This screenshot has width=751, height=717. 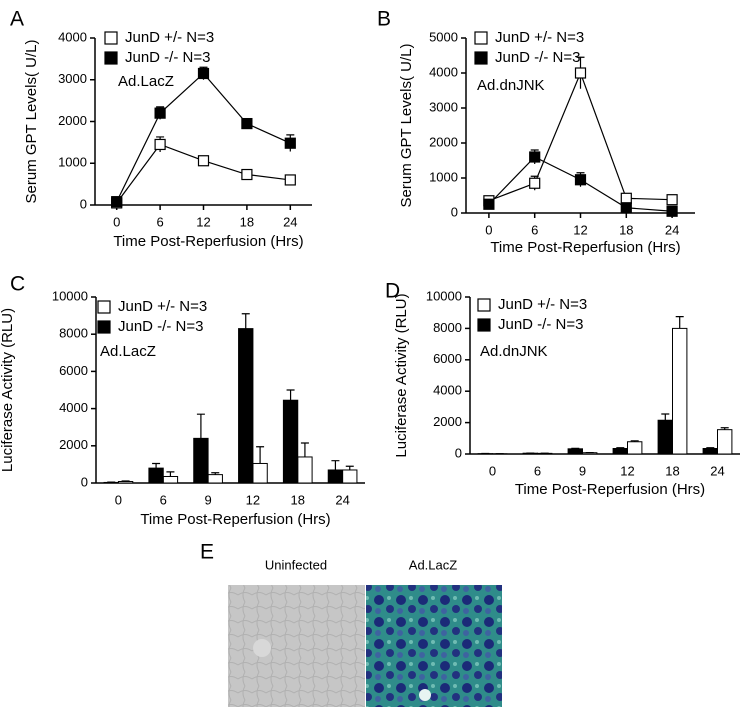 I want to click on y-tick-label: 5000, so click(x=443, y=36).